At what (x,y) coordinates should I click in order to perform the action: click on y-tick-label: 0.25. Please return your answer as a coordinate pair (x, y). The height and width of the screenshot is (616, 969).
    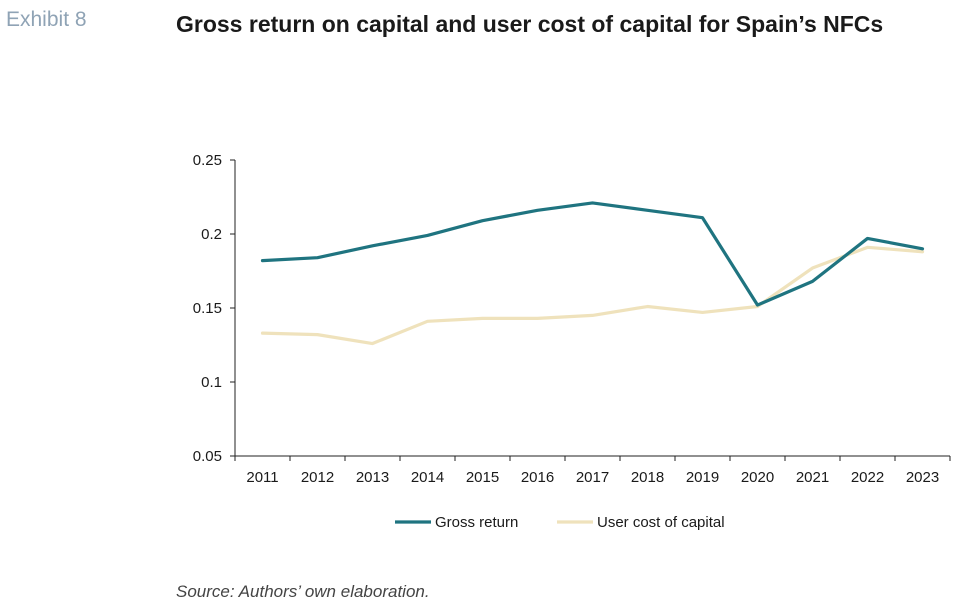
    Looking at the image, I should click on (207, 160).